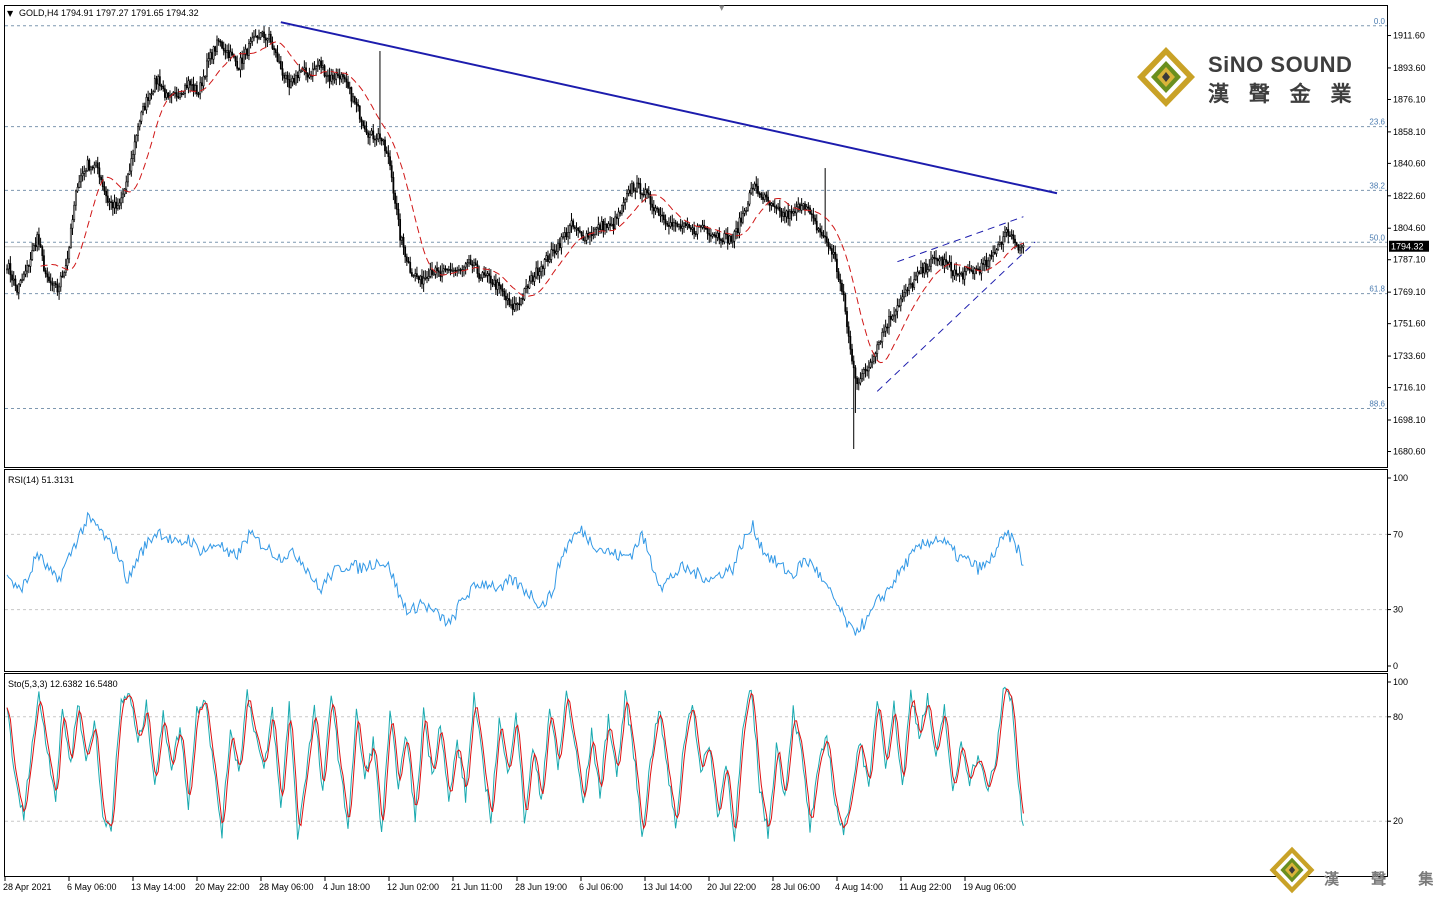 The image size is (1433, 897). Describe the element at coordinates (1377, 403) in the screenshot. I see `fib-label: 88.6` at that location.